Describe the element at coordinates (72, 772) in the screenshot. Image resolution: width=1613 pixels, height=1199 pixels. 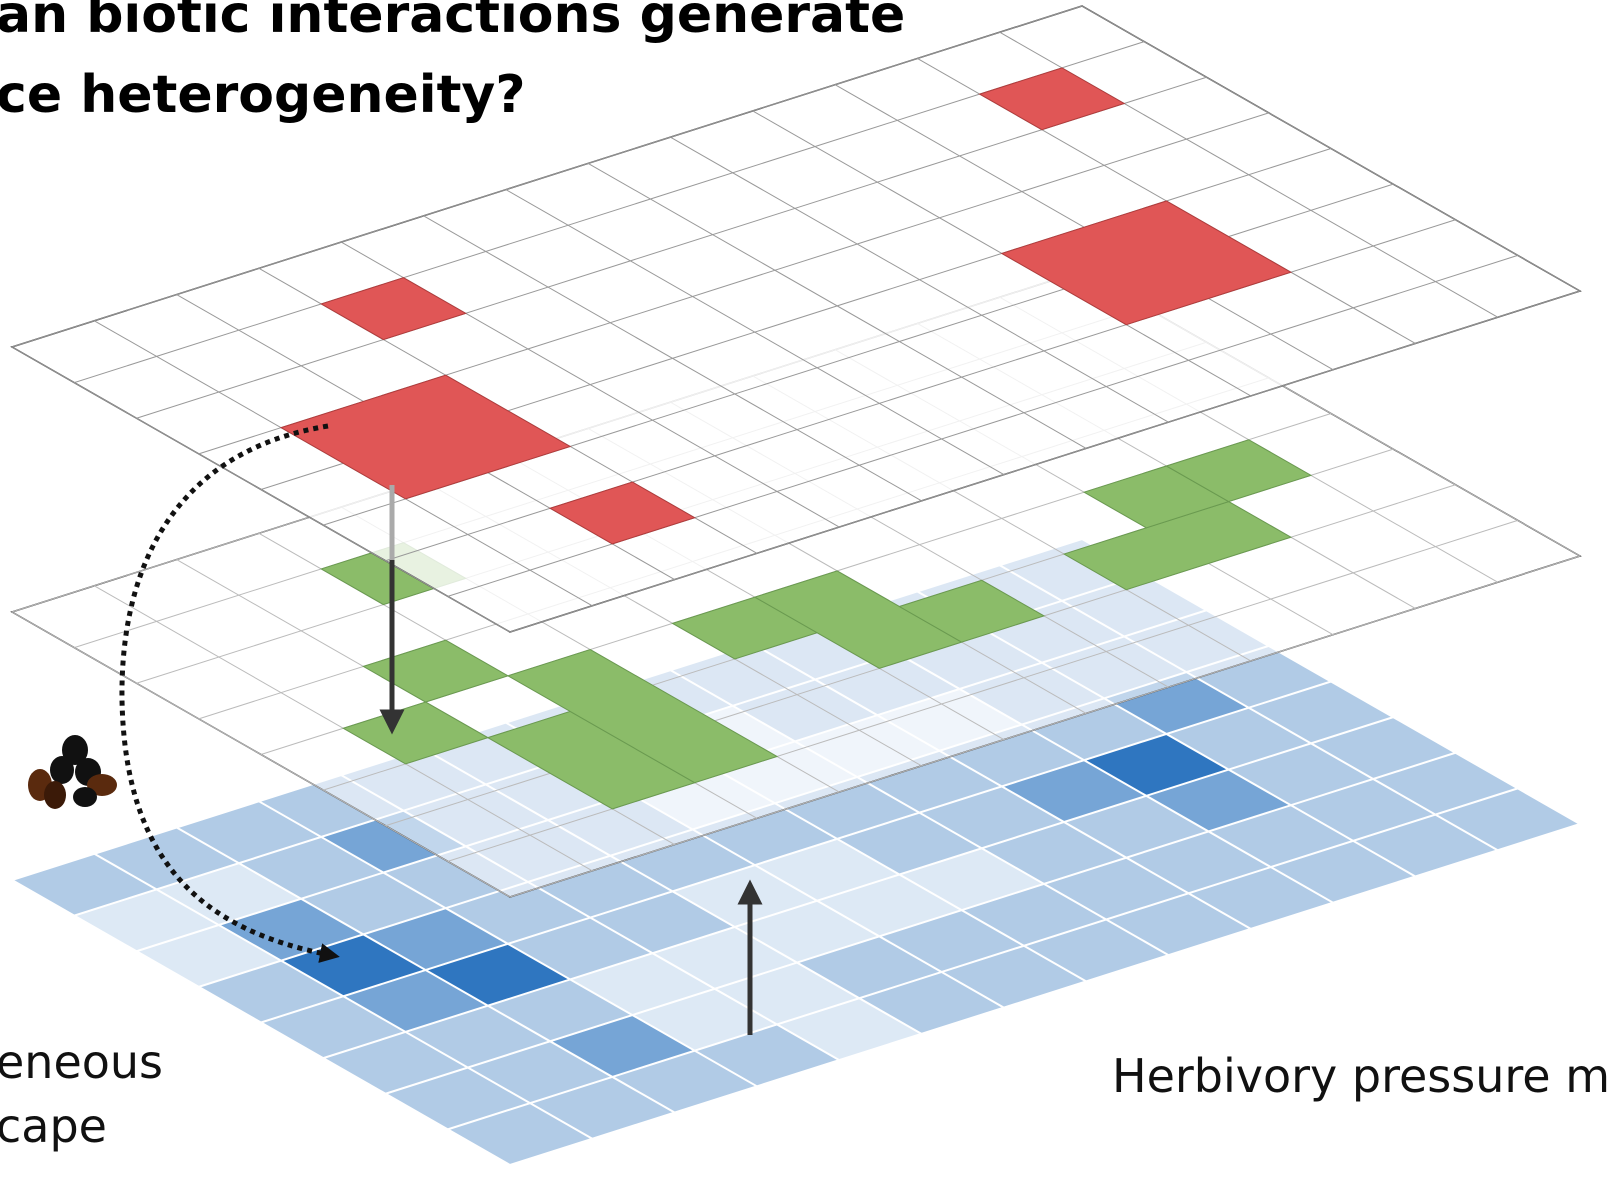
I see `seeds` at that location.